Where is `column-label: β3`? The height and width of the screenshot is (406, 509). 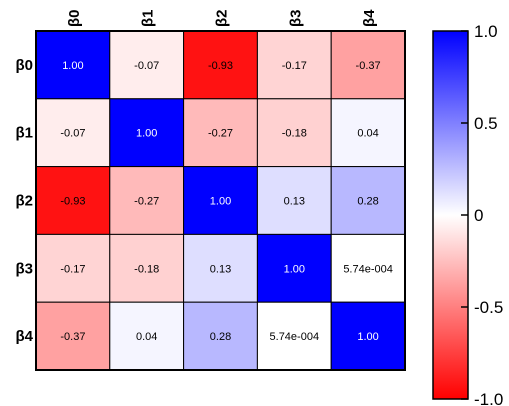
column-label: β3 is located at coordinates (295, 19).